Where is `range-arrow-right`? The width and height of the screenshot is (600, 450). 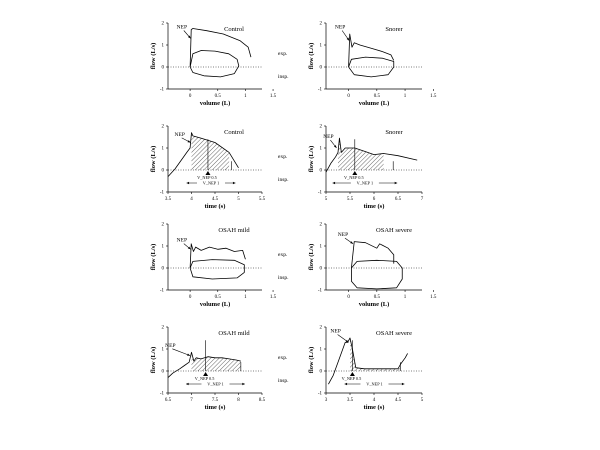
range-arrow-right is located at coordinates (403, 384).